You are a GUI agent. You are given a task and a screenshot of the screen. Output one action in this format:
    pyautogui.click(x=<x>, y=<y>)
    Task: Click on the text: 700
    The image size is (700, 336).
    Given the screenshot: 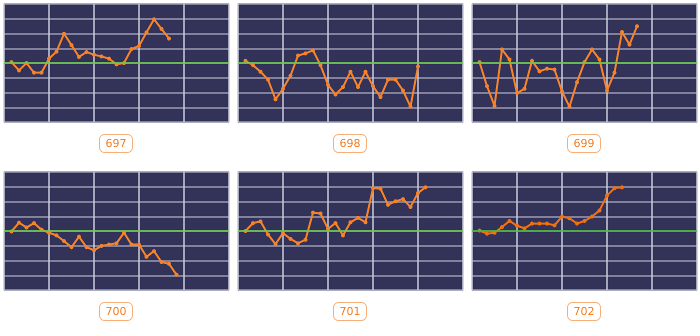 What is the action you would take?
    pyautogui.click(x=116, y=311)
    